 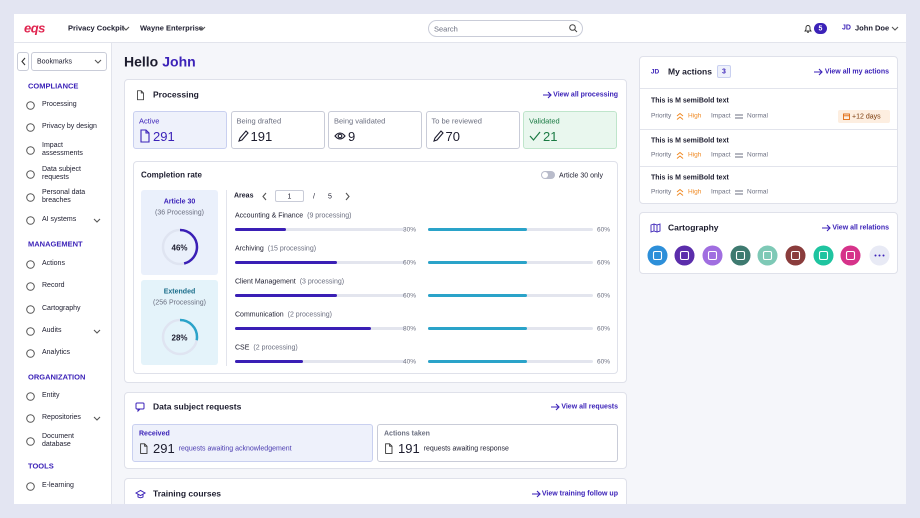 I want to click on search-icon-part, so click(x=576, y=31).